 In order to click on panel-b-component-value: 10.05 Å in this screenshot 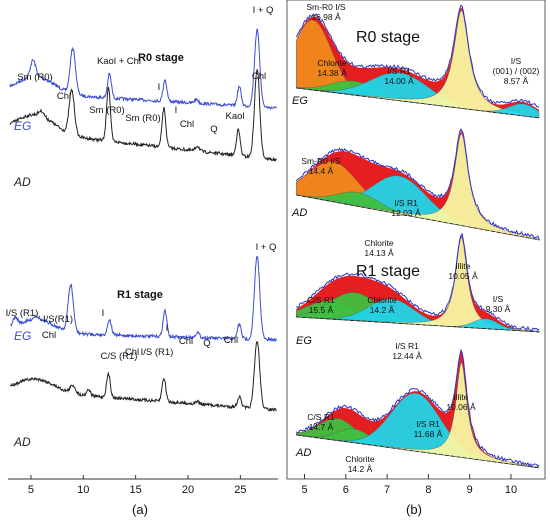, I will do `click(463, 276)`.